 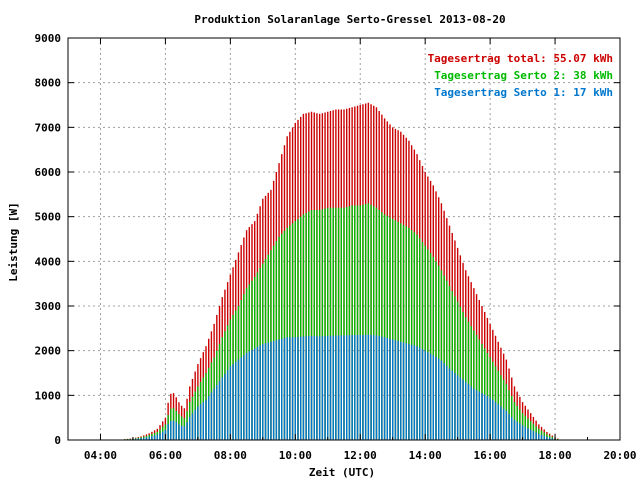 What do you see at coordinates (619, 455) in the screenshot?
I see `x-tick-label: 20:00` at bounding box center [619, 455].